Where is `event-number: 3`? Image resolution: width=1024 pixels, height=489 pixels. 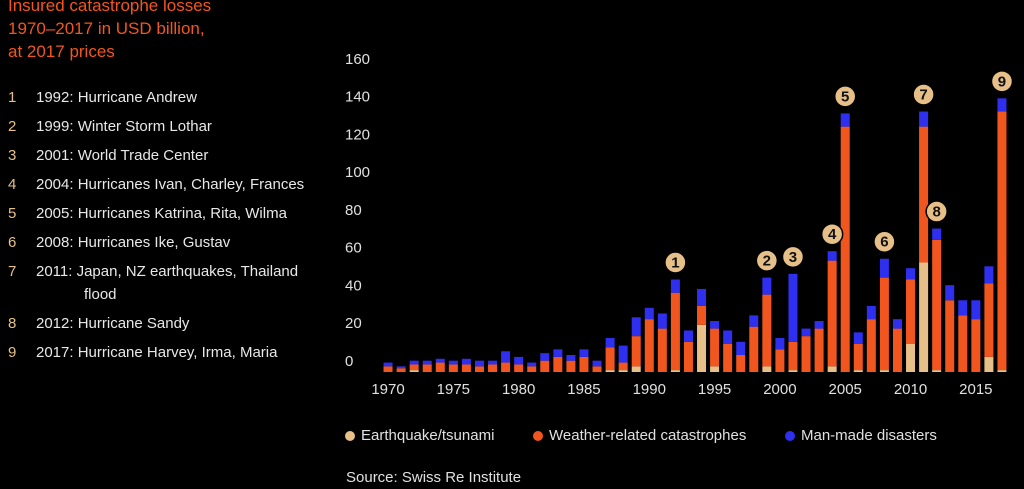 event-number: 3 is located at coordinates (12, 155).